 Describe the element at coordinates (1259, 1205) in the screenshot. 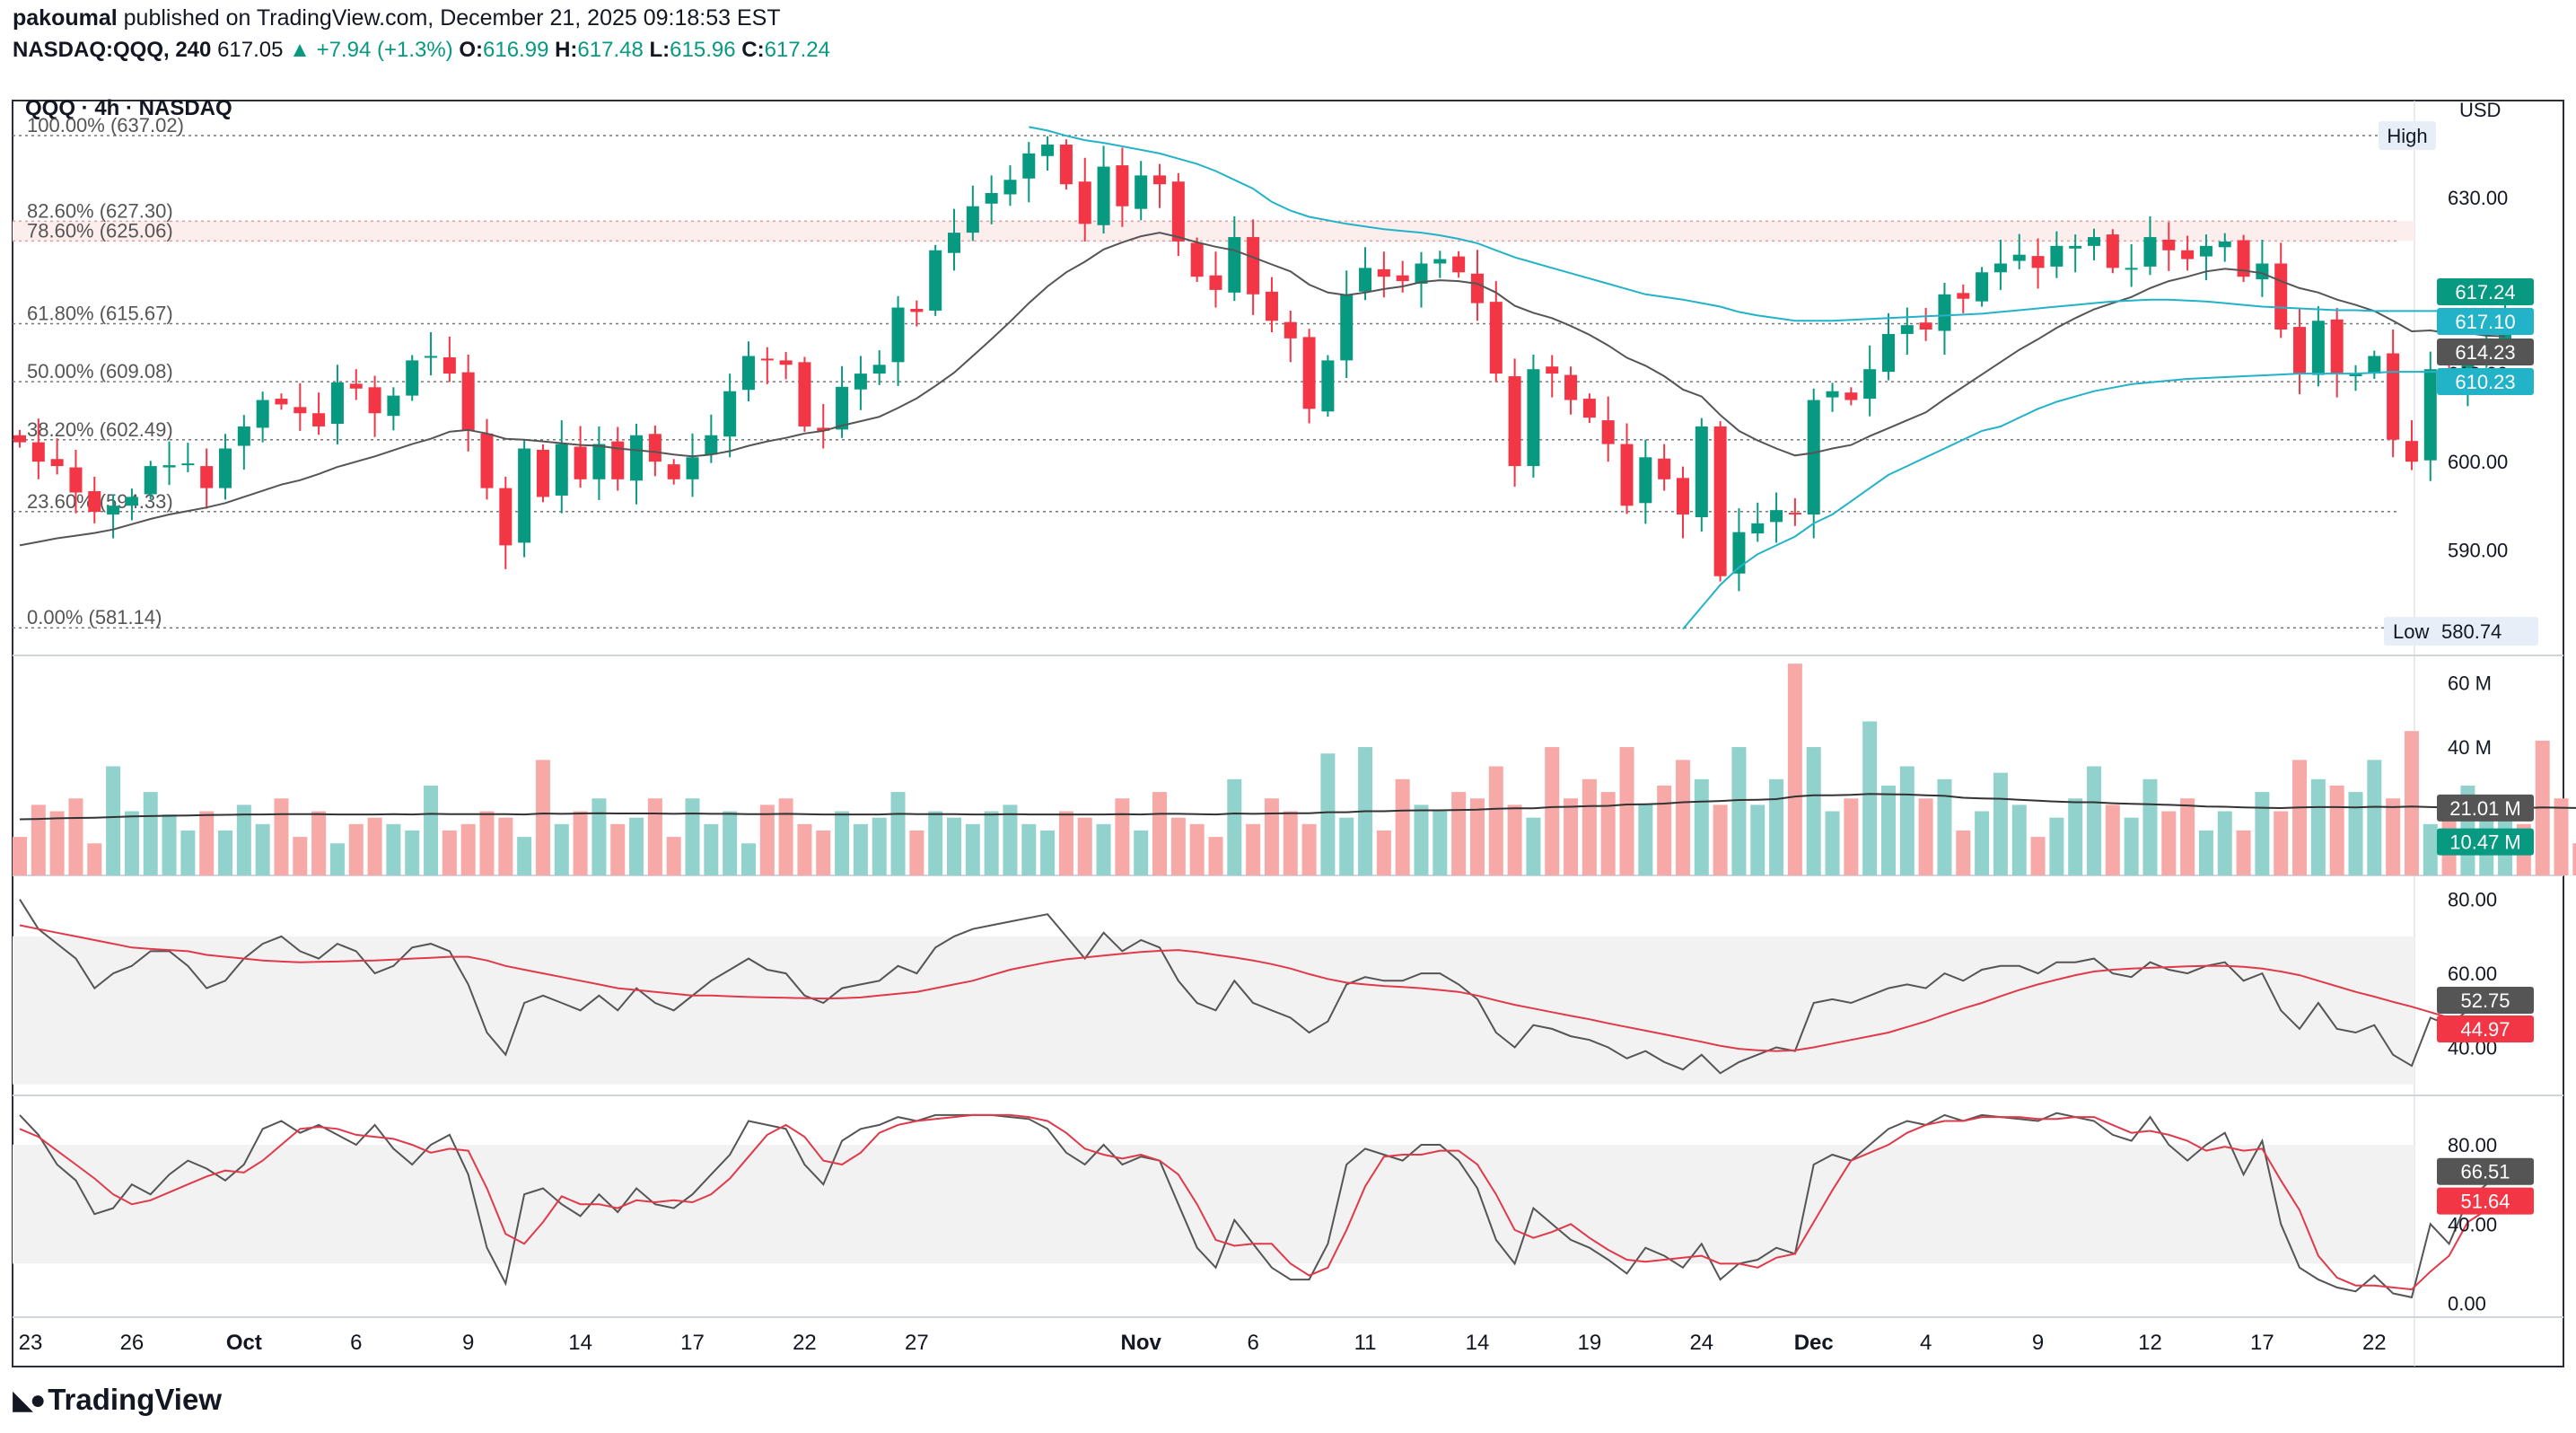

I see `stochastic-pane` at that location.